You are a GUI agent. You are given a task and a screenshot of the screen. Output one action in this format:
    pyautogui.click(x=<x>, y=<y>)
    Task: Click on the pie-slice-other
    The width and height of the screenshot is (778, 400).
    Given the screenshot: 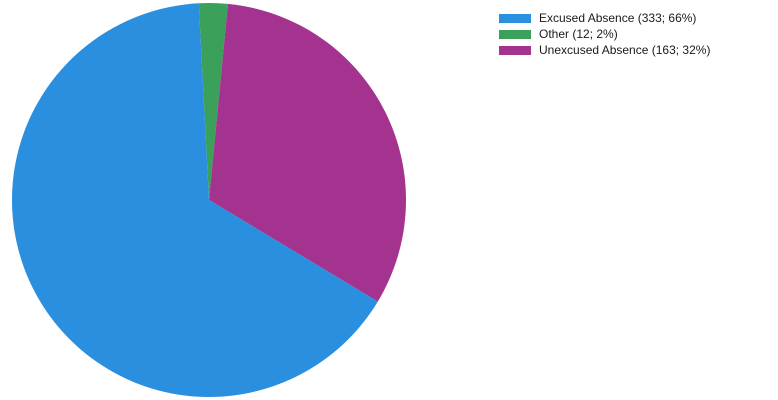 What is the action you would take?
    pyautogui.click(x=213, y=101)
    